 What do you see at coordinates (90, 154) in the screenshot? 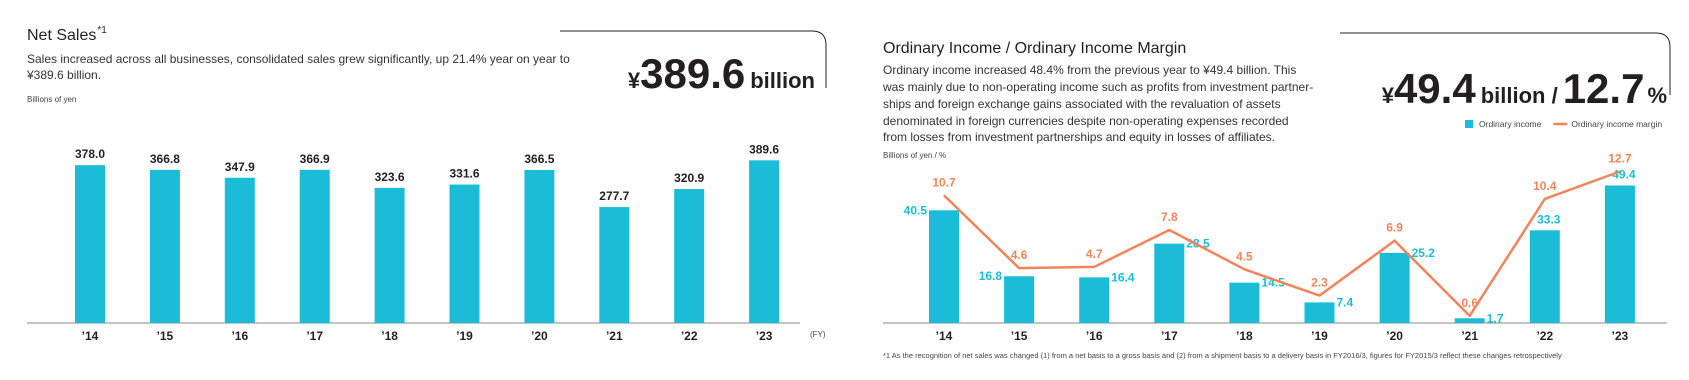
I see `value-label: 378.0` at bounding box center [90, 154].